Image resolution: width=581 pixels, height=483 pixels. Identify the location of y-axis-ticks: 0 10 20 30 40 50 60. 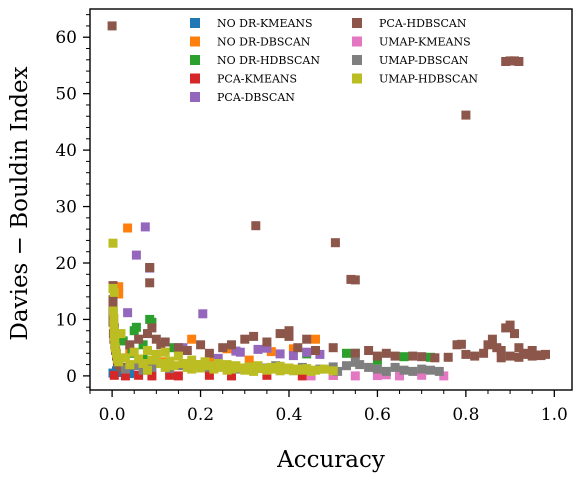
(72, 201).